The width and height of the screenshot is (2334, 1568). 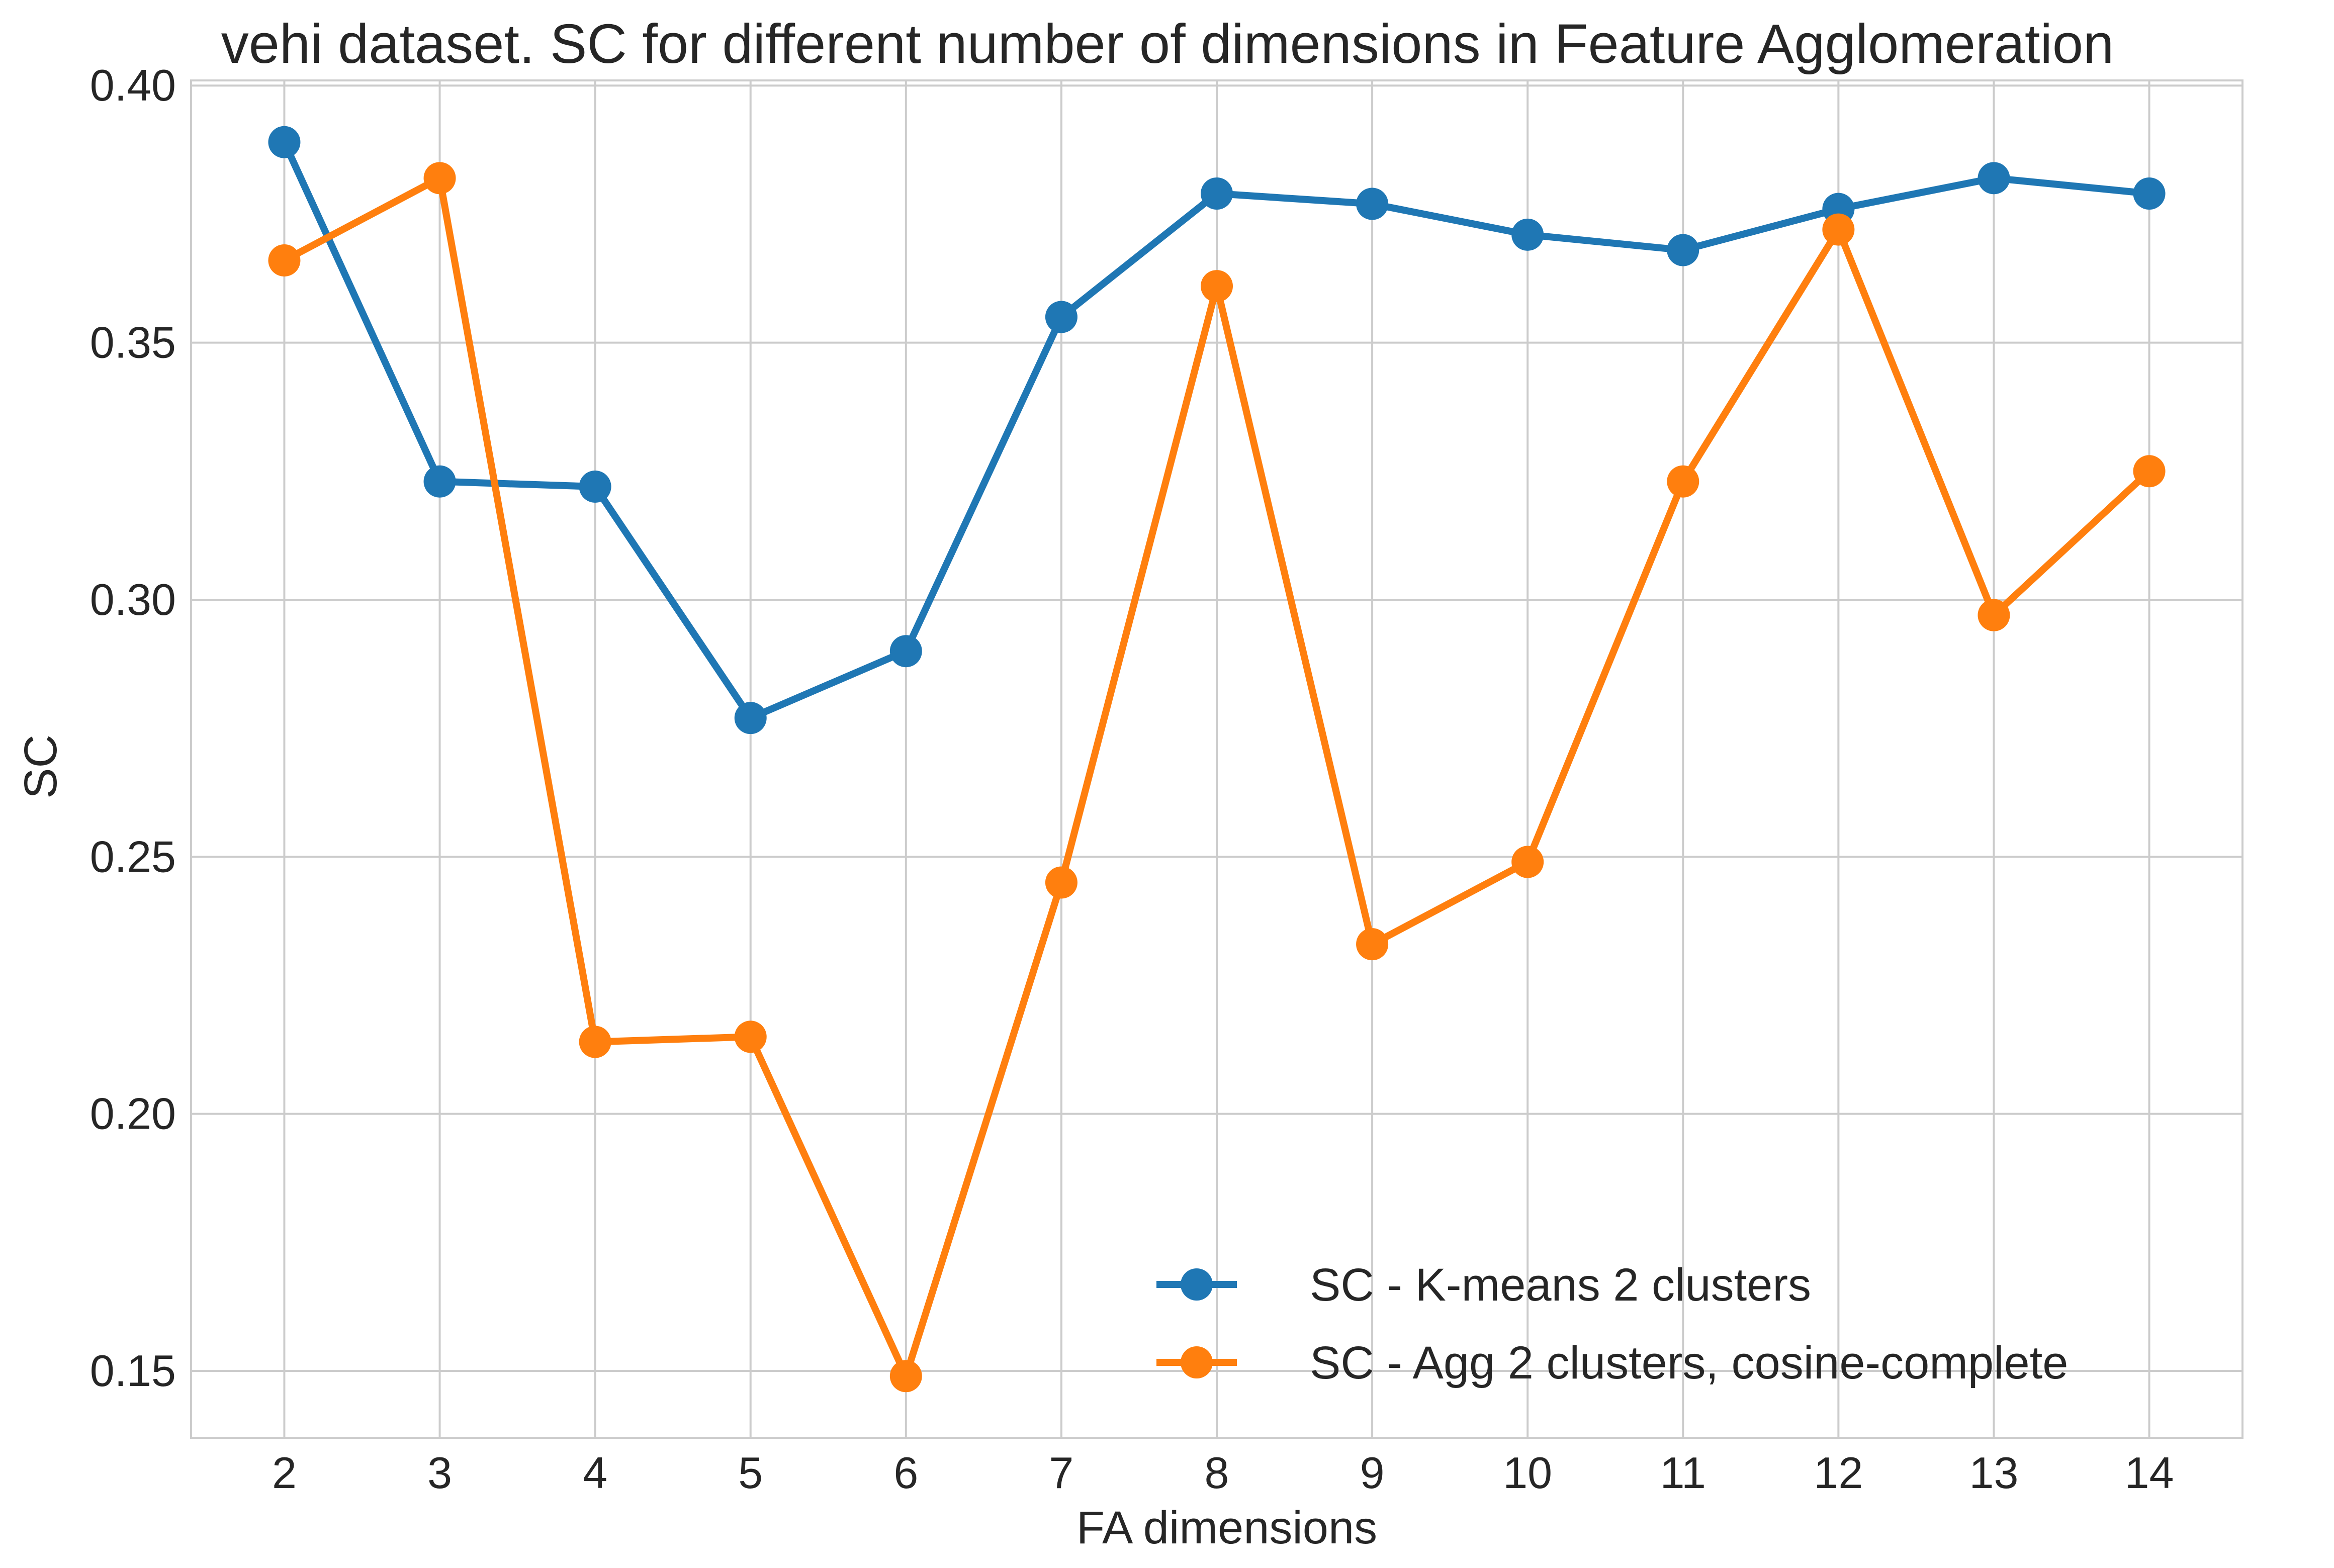 I want to click on x-tick-label: 13, so click(x=1994, y=1473).